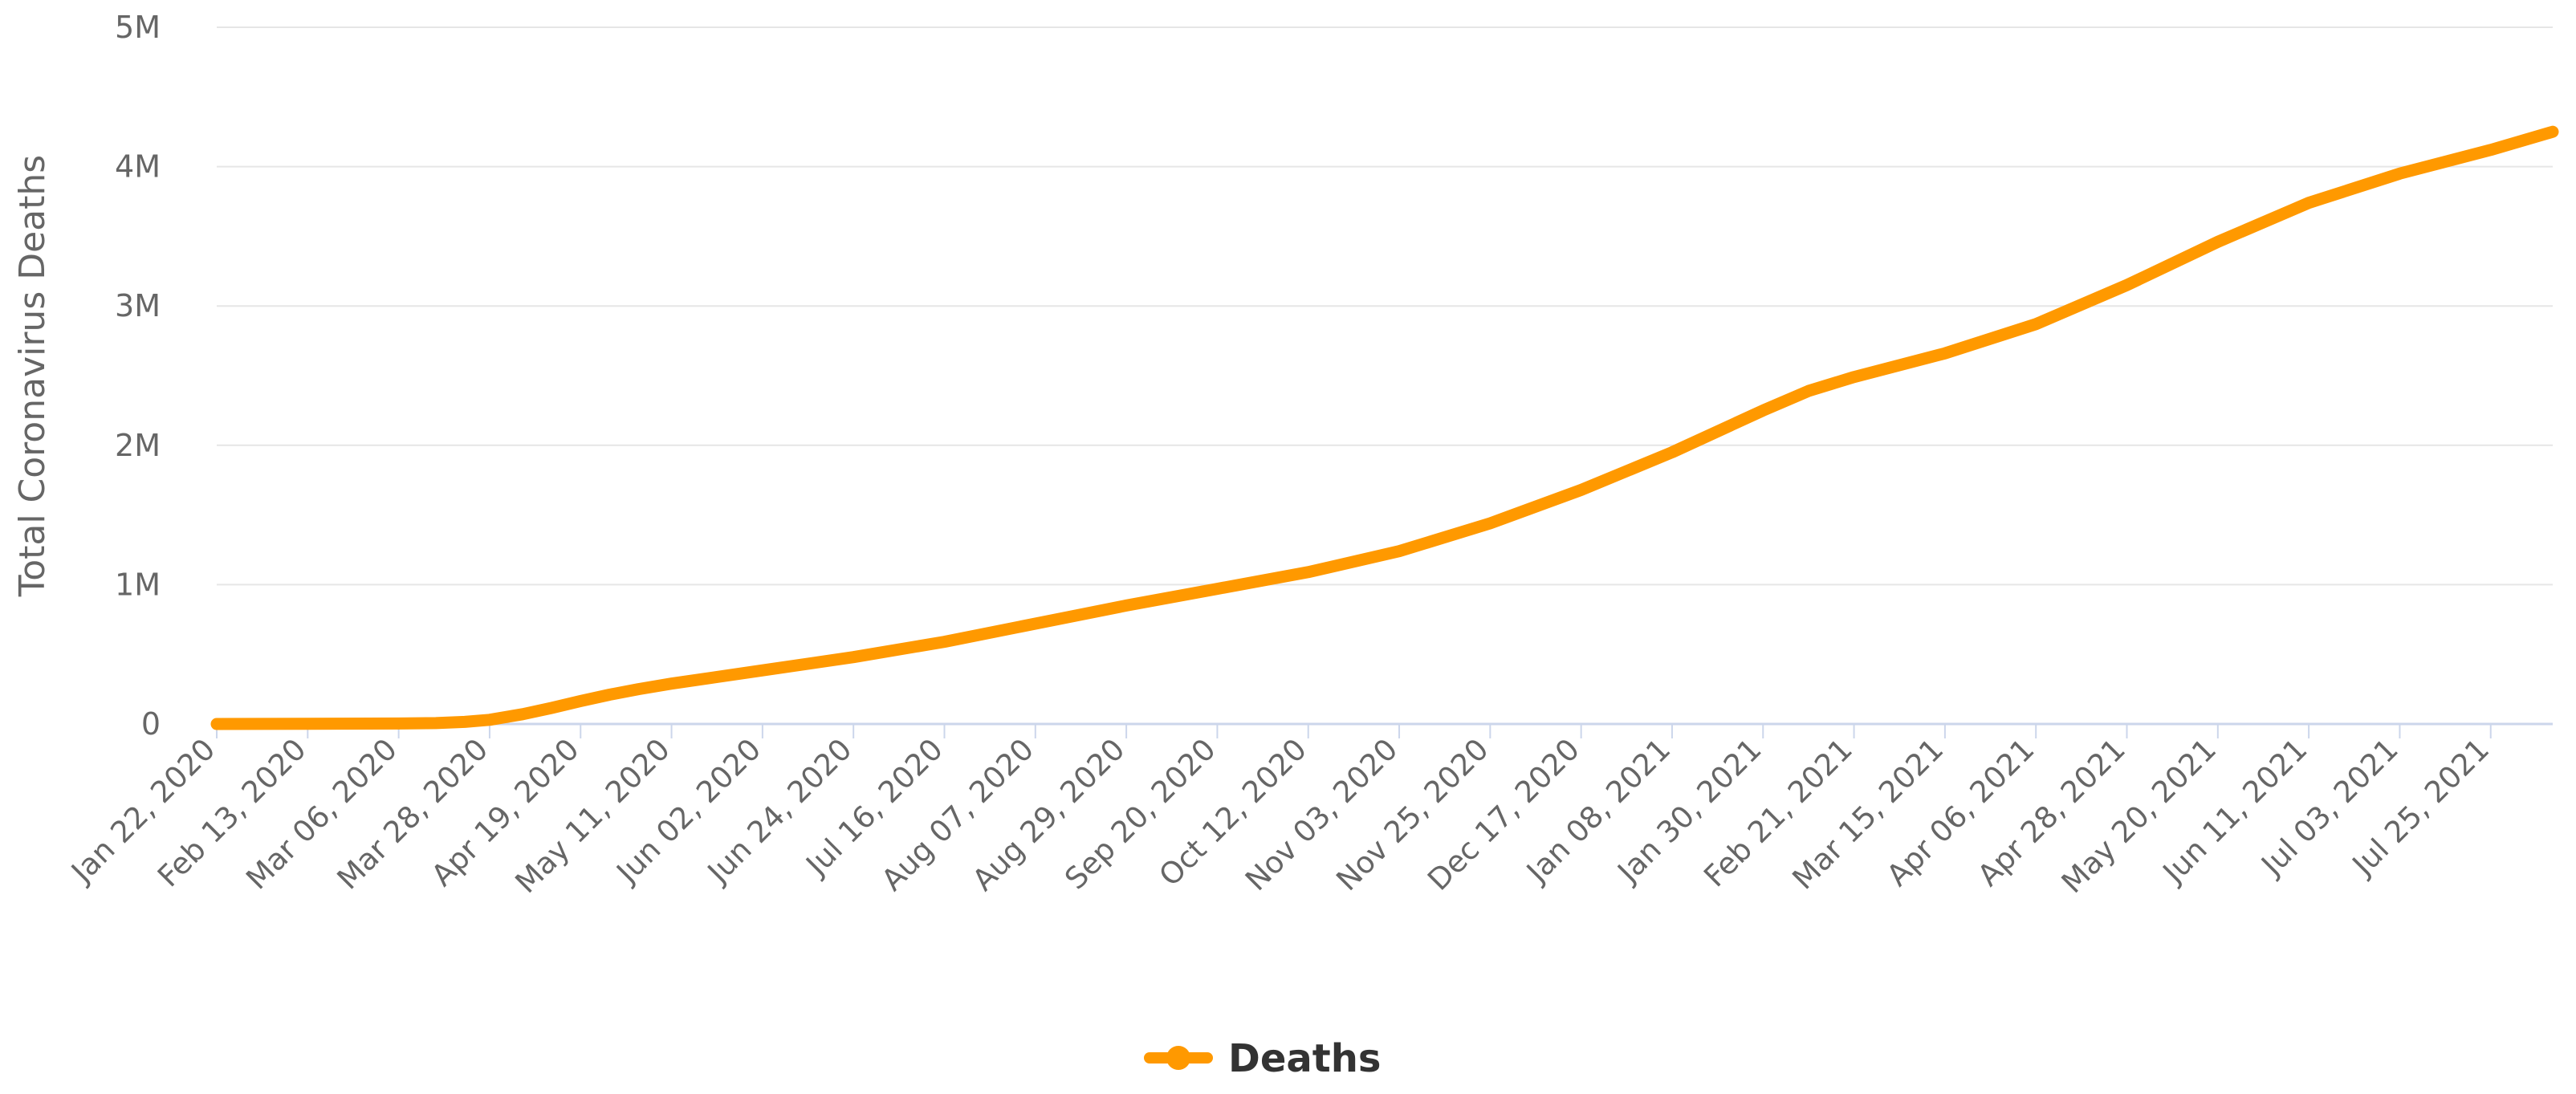 Image resolution: width=2576 pixels, height=1094 pixels. Describe the element at coordinates (32, 376) in the screenshot. I see `y-axis-title: Total Coronavirus Deaths` at that location.